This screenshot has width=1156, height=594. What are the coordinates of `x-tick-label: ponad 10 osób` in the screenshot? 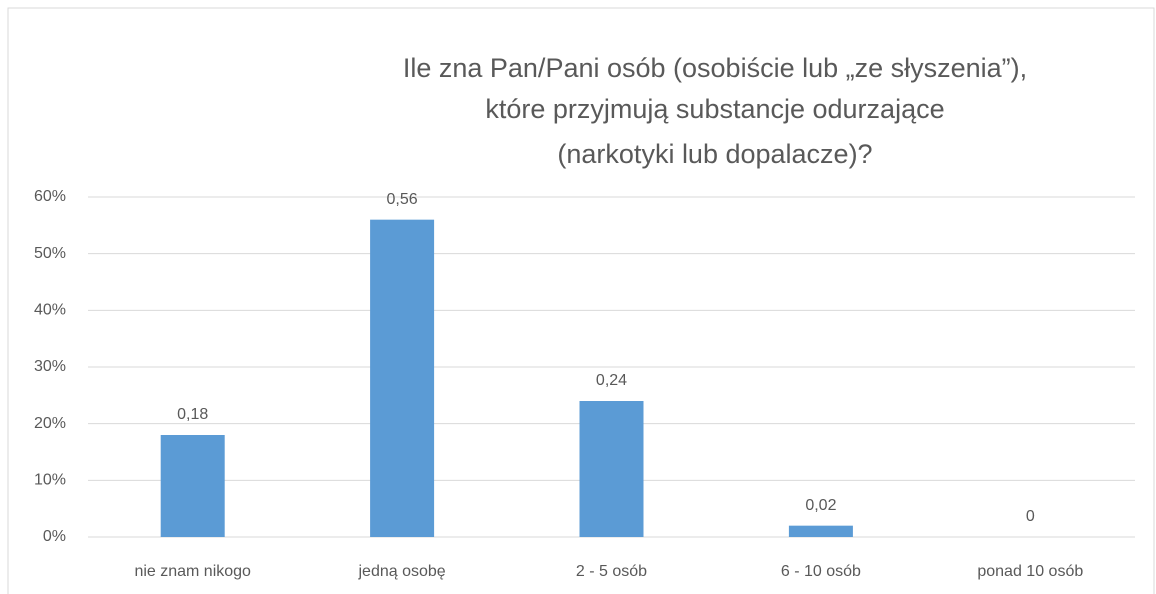 It's located at (1030, 571).